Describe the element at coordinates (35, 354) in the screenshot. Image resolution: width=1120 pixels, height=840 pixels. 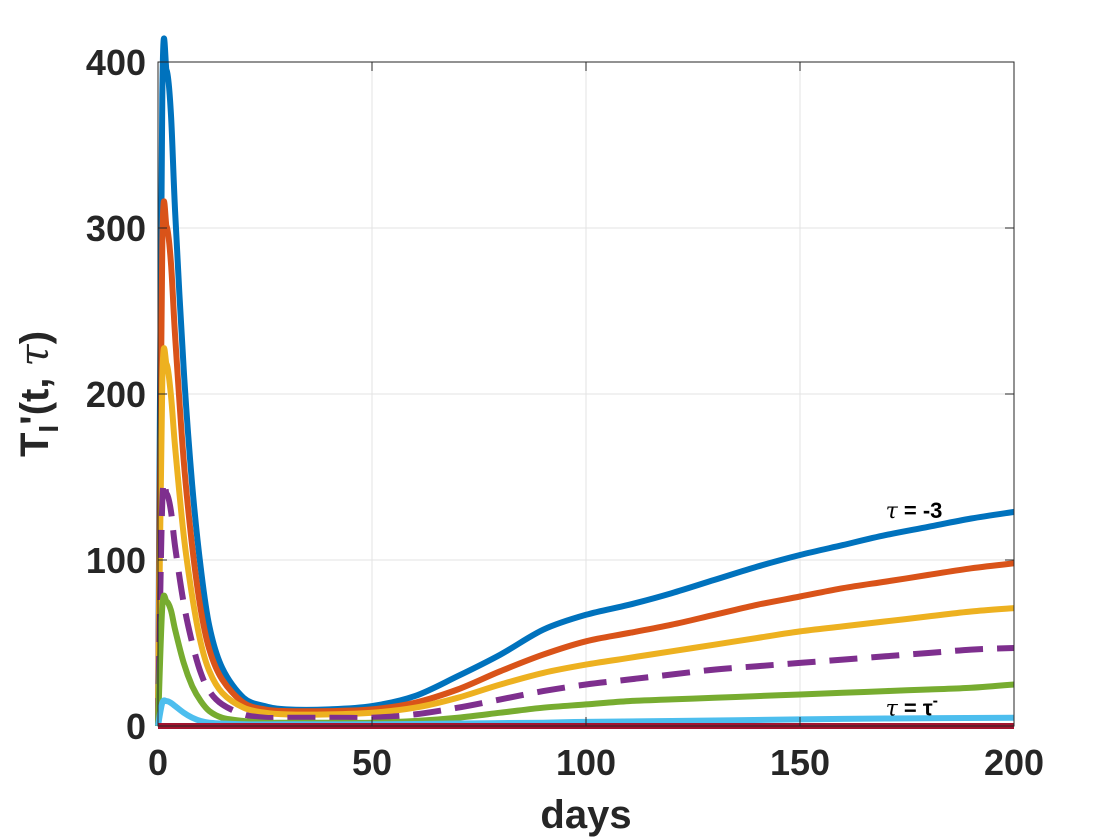
I see `y-label-tau: τ` at that location.